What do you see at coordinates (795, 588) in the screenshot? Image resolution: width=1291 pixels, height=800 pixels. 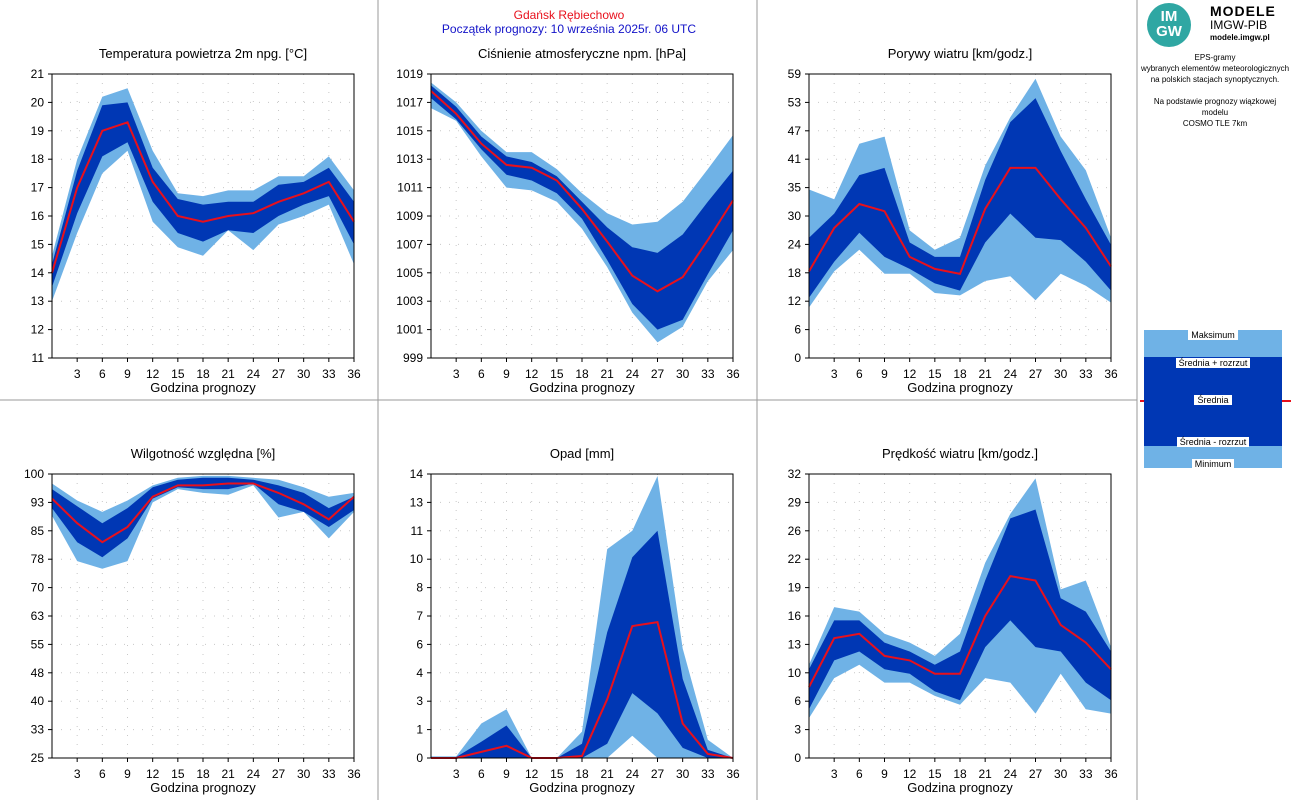 I see `y-tick-label: 19` at bounding box center [795, 588].